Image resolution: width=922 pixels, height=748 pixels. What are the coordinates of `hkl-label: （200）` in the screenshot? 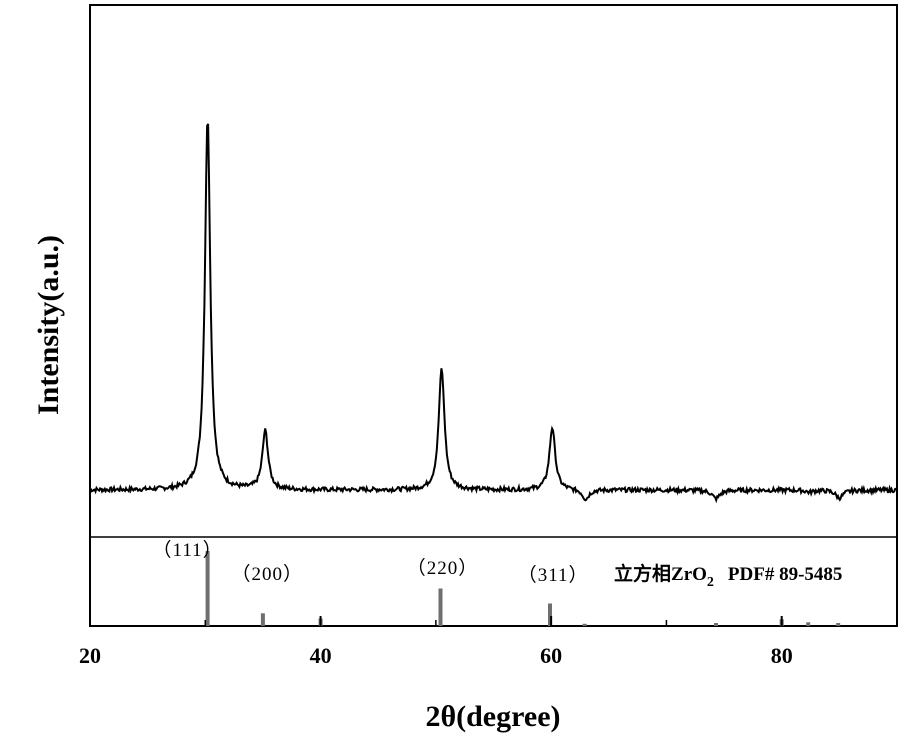 It's located at (267, 574).